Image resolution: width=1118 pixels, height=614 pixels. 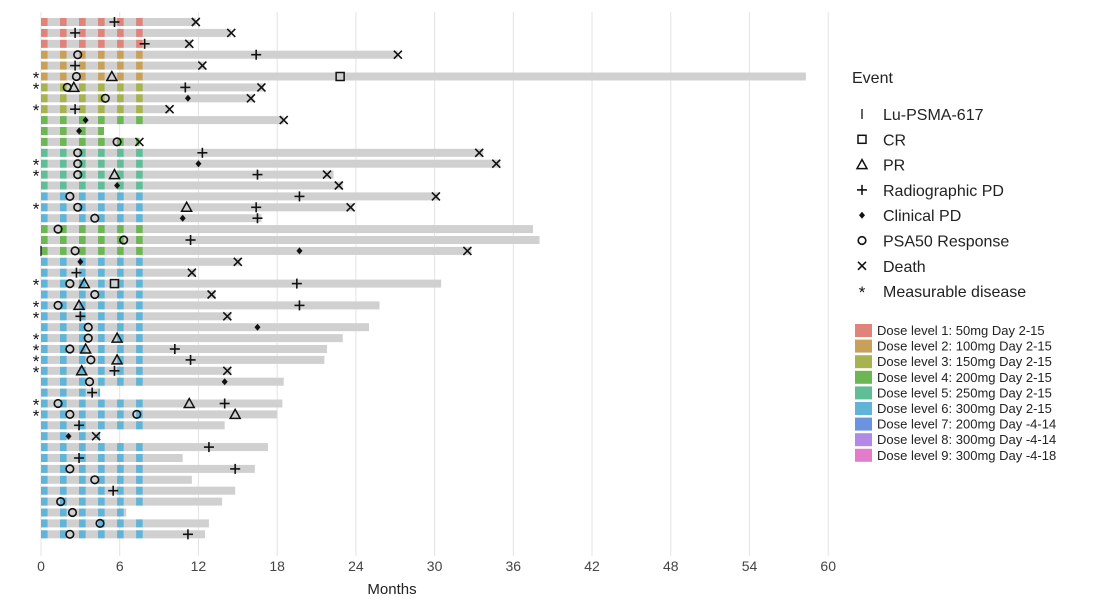 What do you see at coordinates (933, 242) in the screenshot?
I see `legend-event-psa: PSA50 Response` at bounding box center [933, 242].